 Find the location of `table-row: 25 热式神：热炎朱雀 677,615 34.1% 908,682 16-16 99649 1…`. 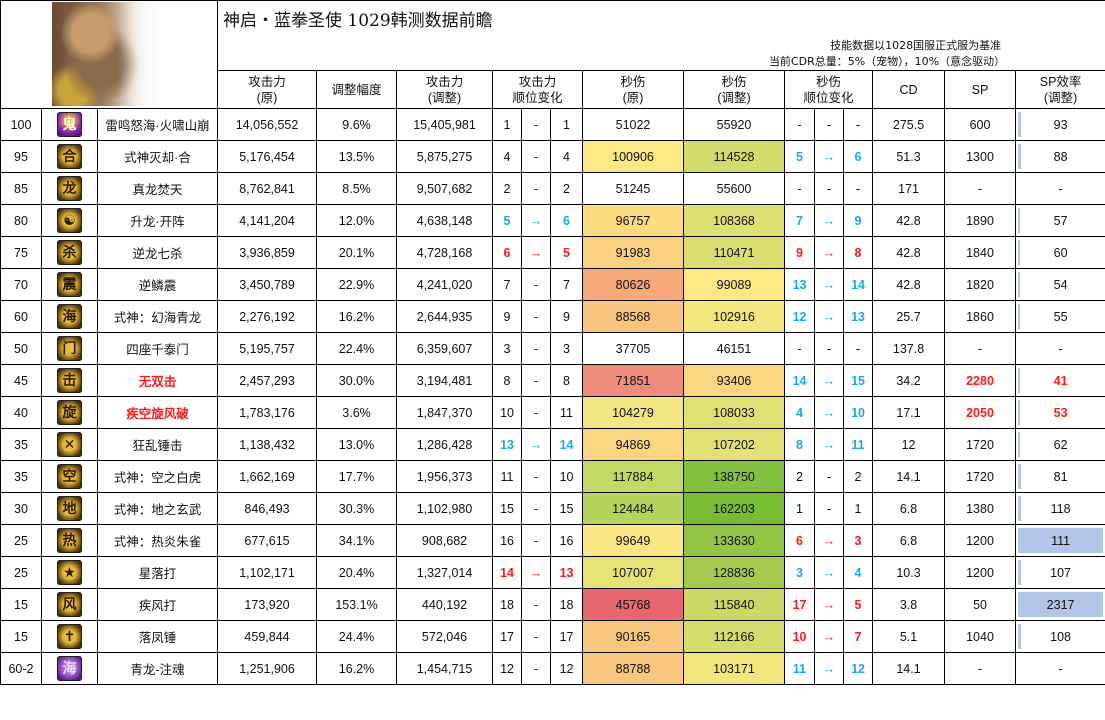

table-row: 25 热式神：热炎朱雀 677,615 34.1% 908,682 16-16 99649 1… is located at coordinates (552, 540).